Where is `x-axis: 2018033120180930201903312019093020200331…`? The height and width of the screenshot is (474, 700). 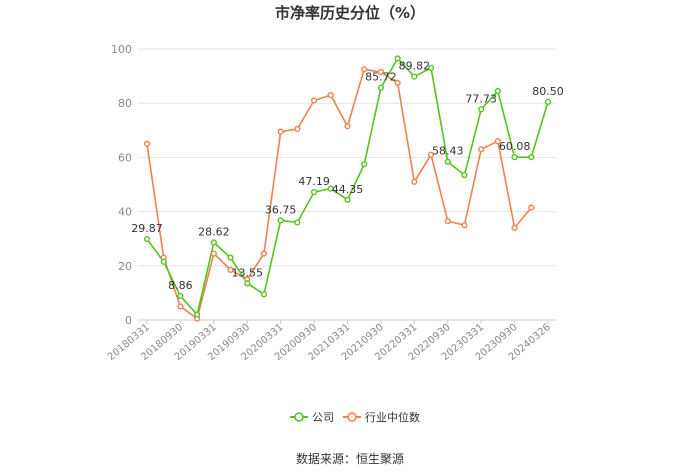
x-axis: 2018033120180930201903312019093020200331… is located at coordinates (331, 341).